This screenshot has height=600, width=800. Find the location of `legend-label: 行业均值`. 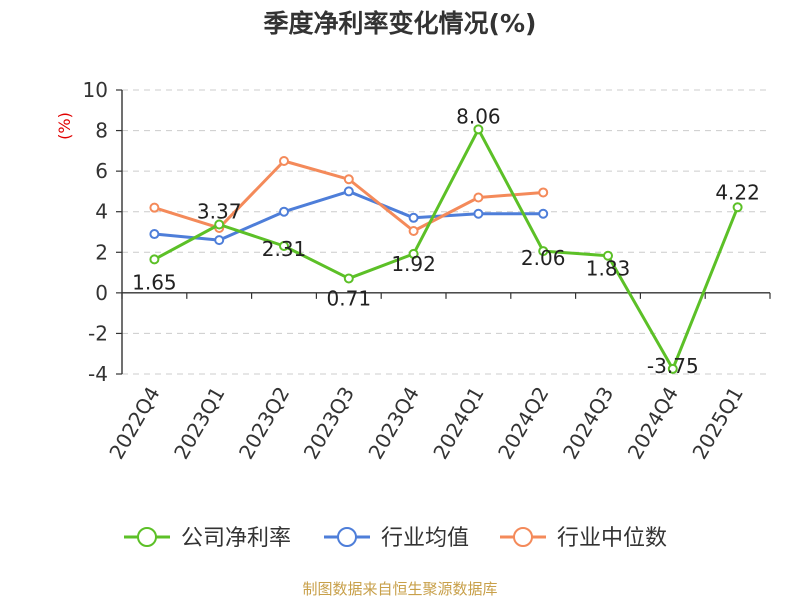

legend-label: 行业均值 is located at coordinates (425, 538).